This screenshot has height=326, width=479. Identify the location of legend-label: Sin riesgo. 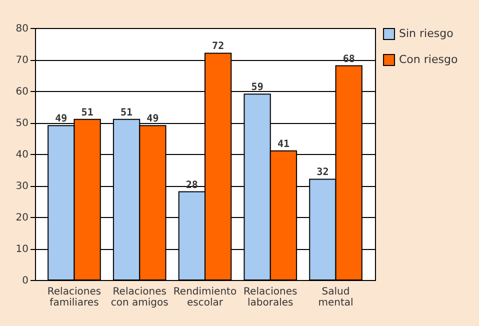
(426, 33).